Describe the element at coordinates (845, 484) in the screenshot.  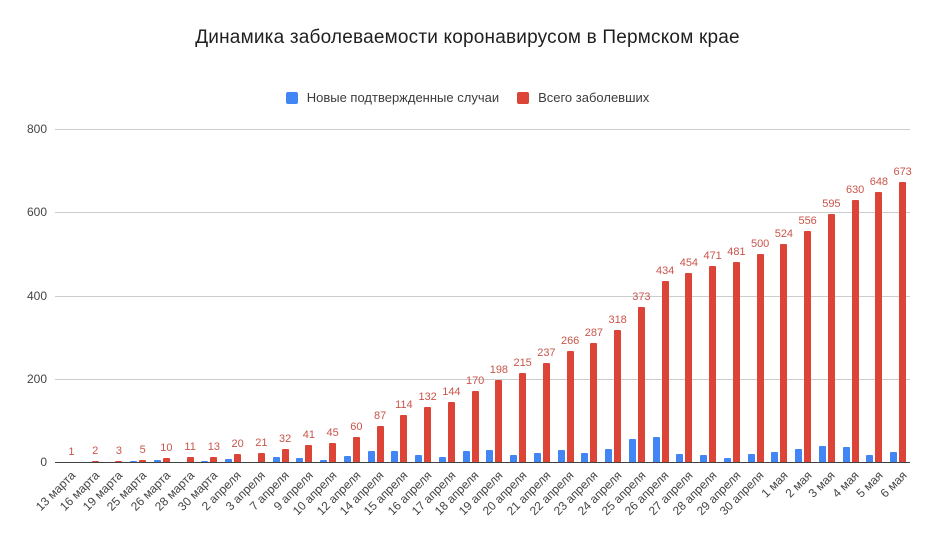
I see `x-axis-label: 4 мая` at that location.